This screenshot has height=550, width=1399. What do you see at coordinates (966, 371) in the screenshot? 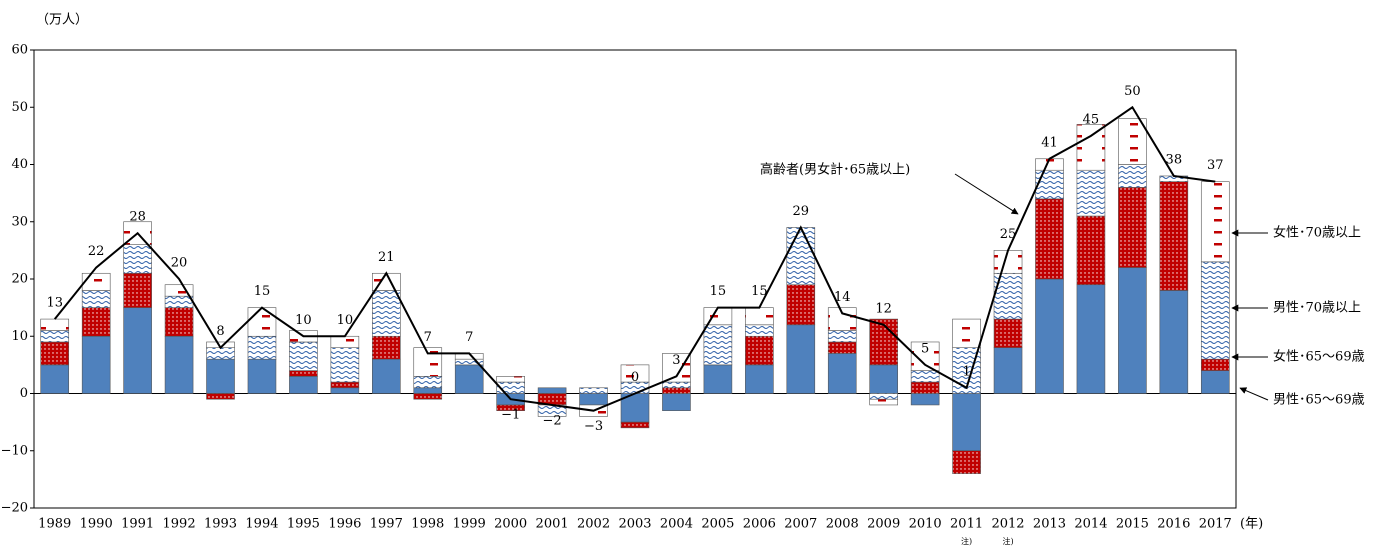
I see `line-label: 1` at bounding box center [966, 371].